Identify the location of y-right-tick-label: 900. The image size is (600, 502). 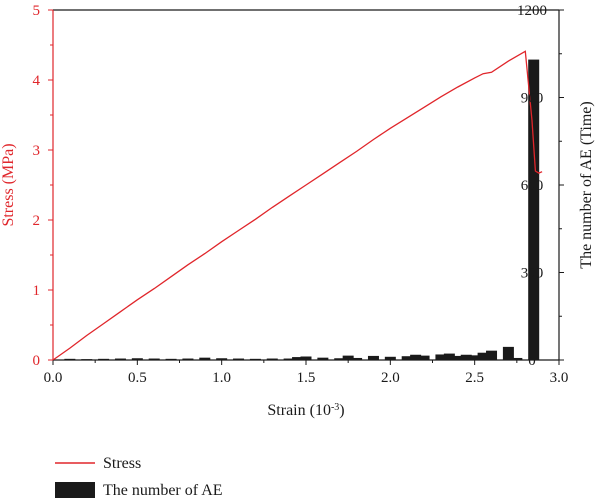
(532, 99).